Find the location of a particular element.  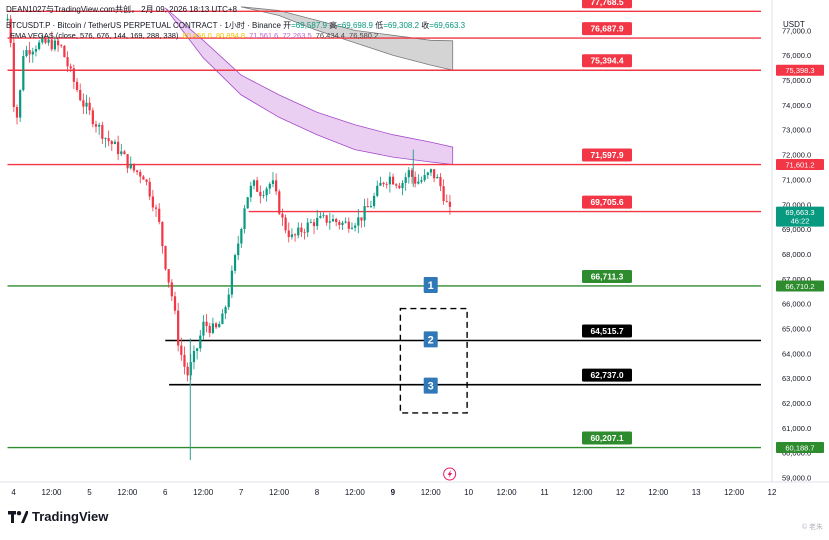

zone-number-badge is located at coordinates (430, 284).